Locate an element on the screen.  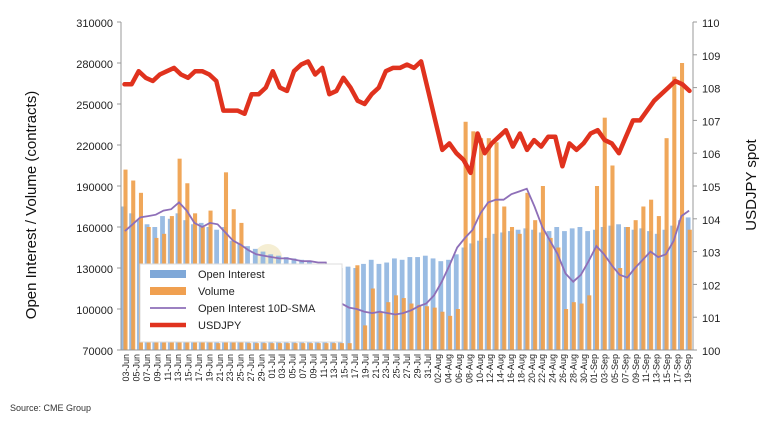
y-right-tick-label: 103 is located at coordinates (711, 254).